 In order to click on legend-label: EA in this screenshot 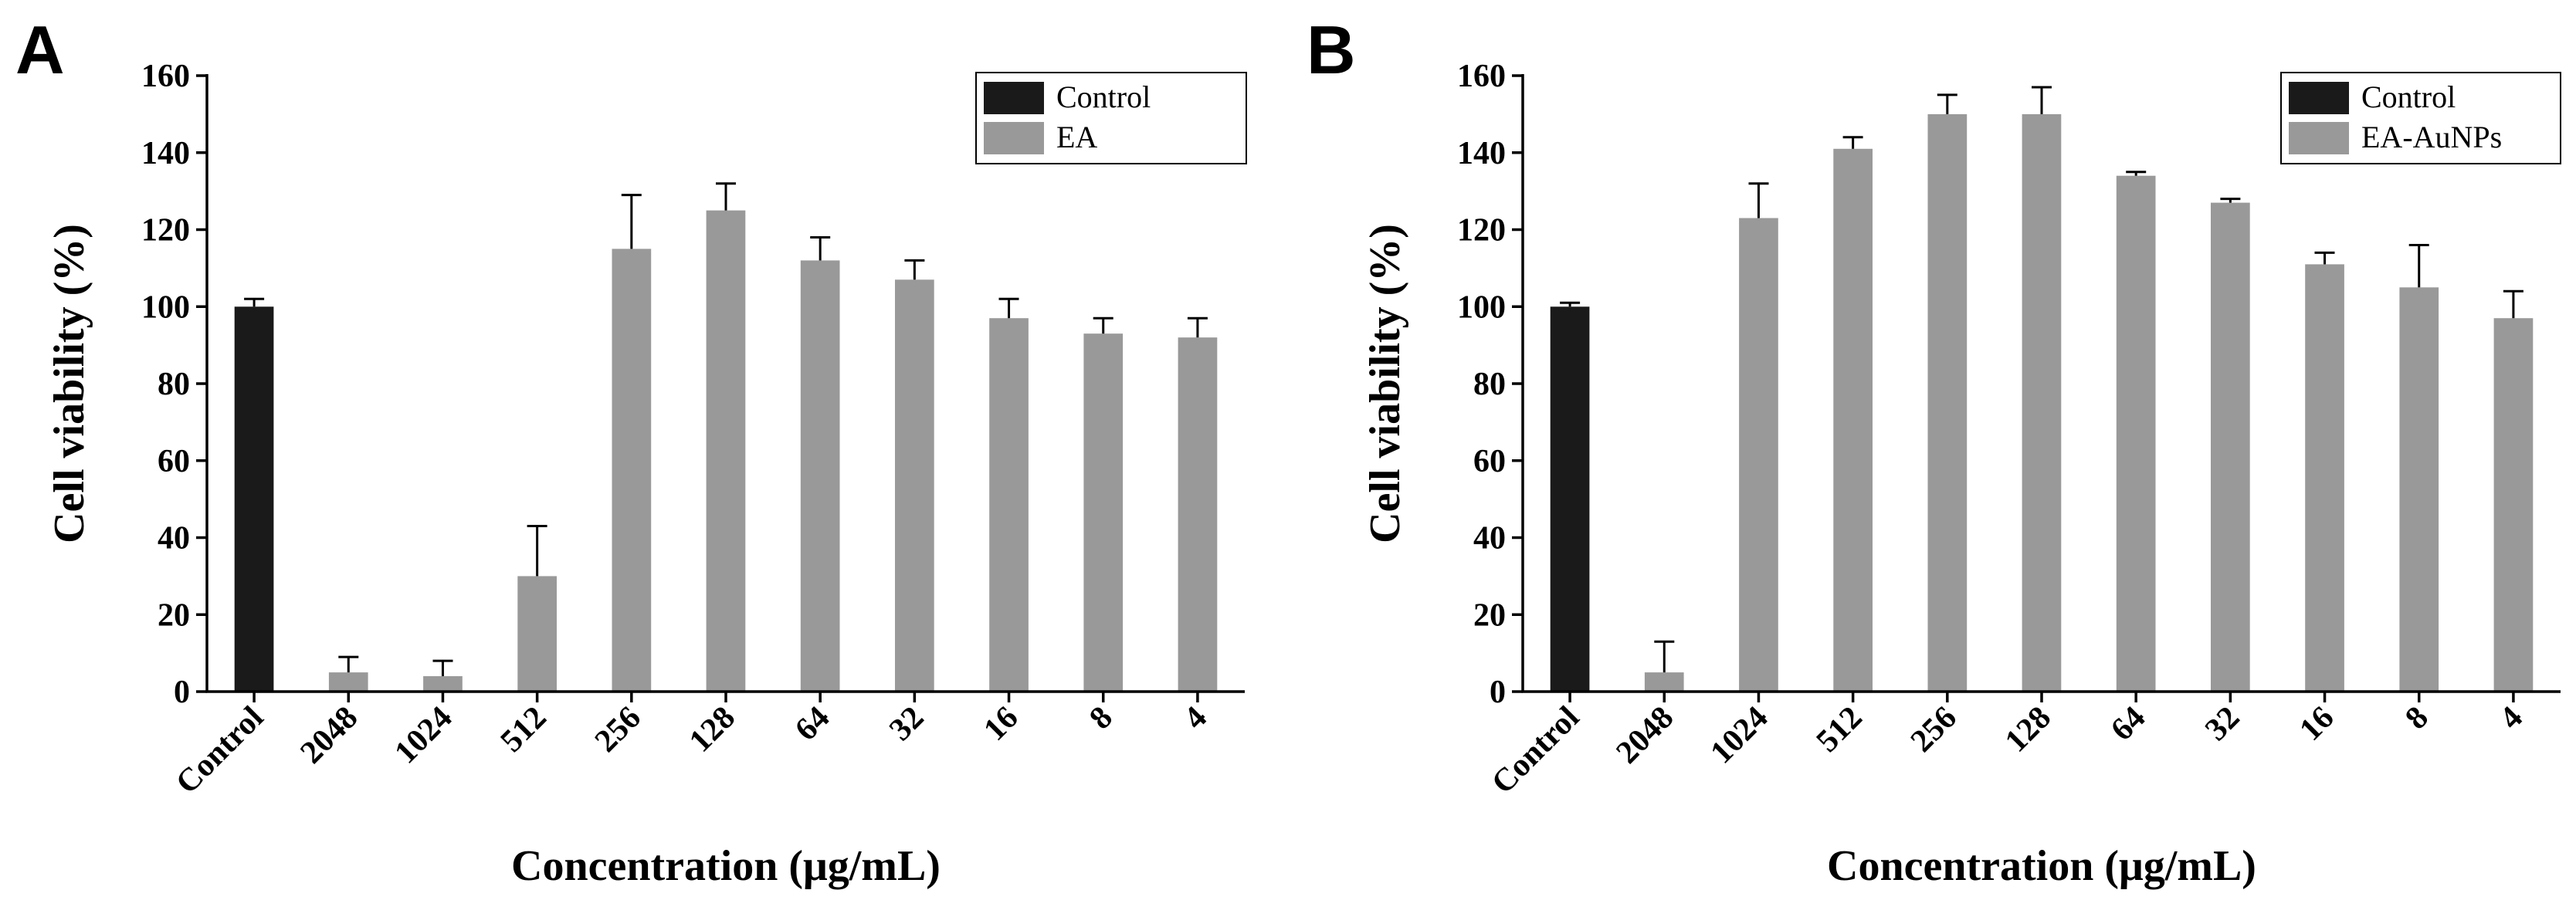, I will do `click(1076, 137)`.